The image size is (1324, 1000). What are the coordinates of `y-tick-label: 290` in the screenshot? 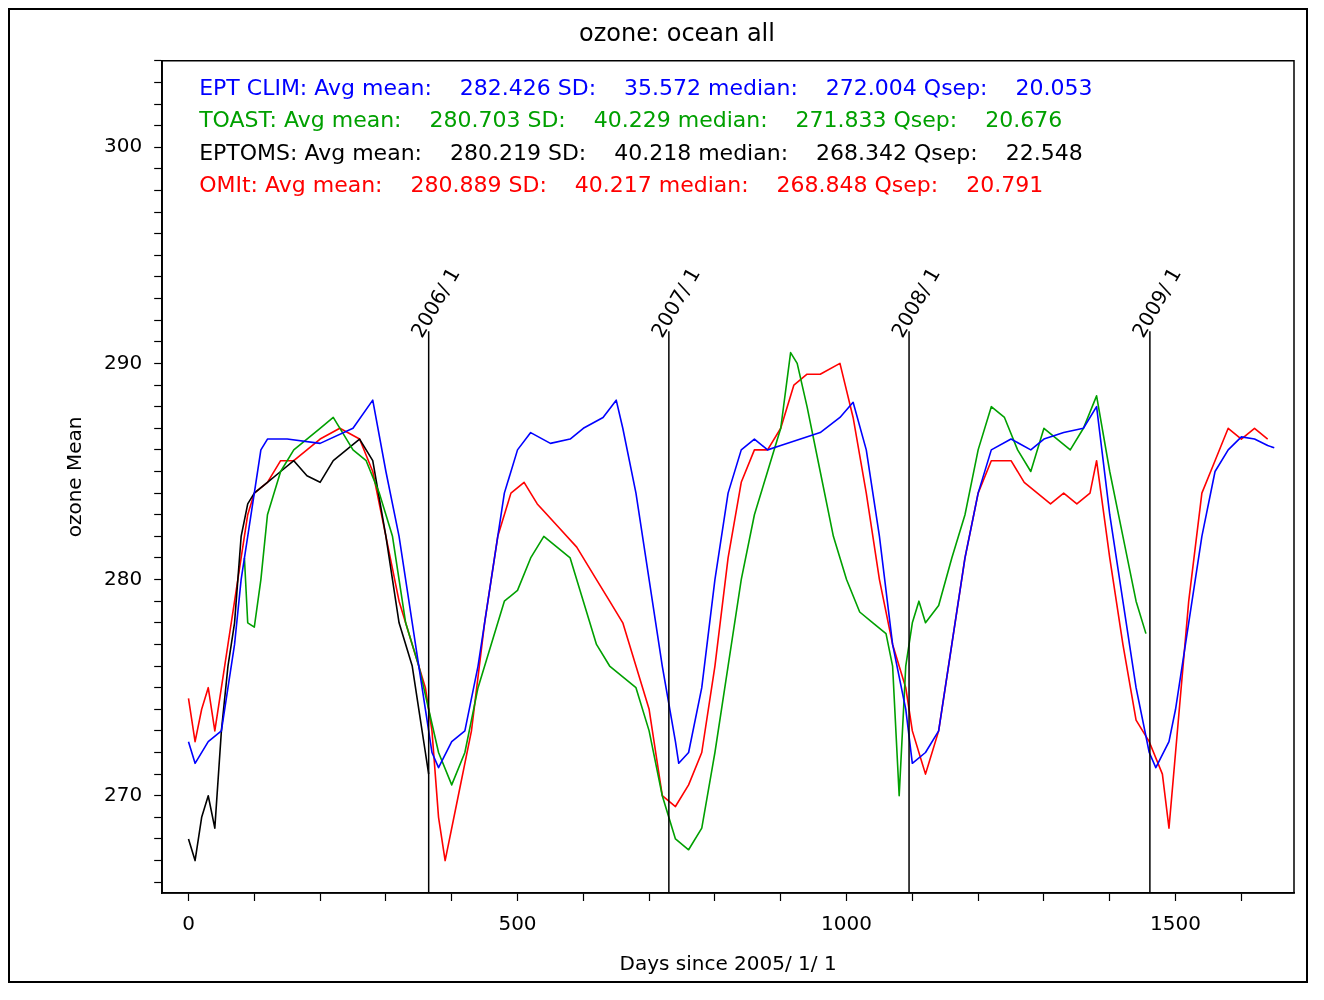 It's located at (123, 361).